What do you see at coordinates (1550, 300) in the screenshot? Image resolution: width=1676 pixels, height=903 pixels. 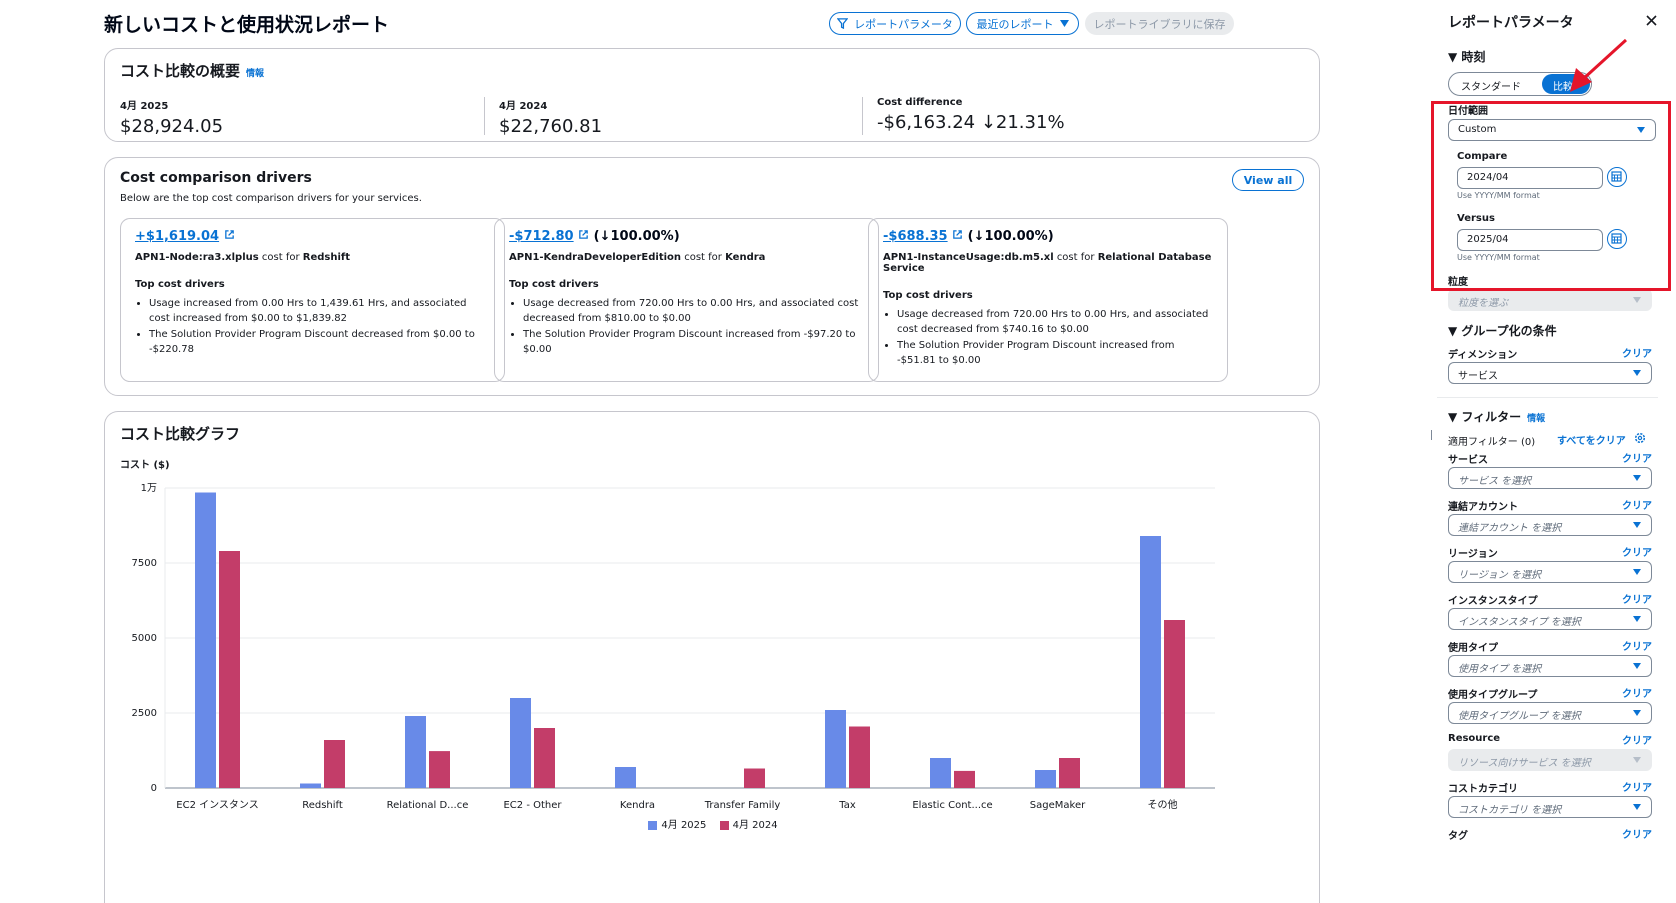 I see `granularity-select: 粒度を選ぶ` at bounding box center [1550, 300].